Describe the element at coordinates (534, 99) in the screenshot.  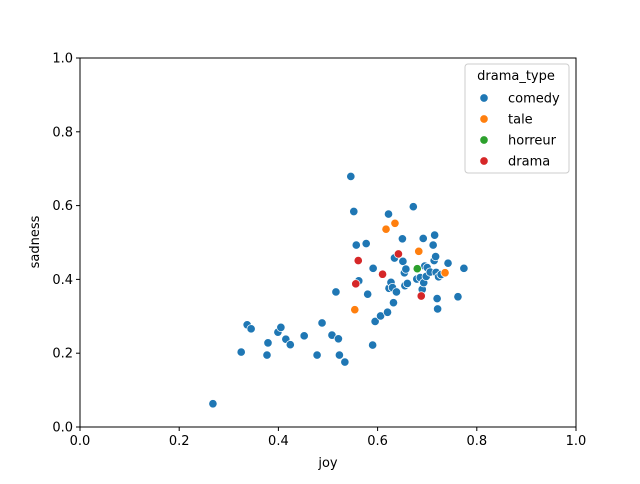
I see `legend-label-comedy: comedy` at that location.